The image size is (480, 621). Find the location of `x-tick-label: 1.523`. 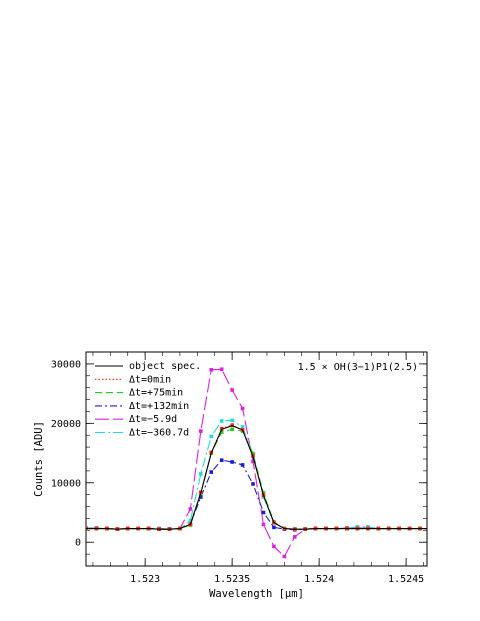

x-tick-label: 1.523 is located at coordinates (145, 579).